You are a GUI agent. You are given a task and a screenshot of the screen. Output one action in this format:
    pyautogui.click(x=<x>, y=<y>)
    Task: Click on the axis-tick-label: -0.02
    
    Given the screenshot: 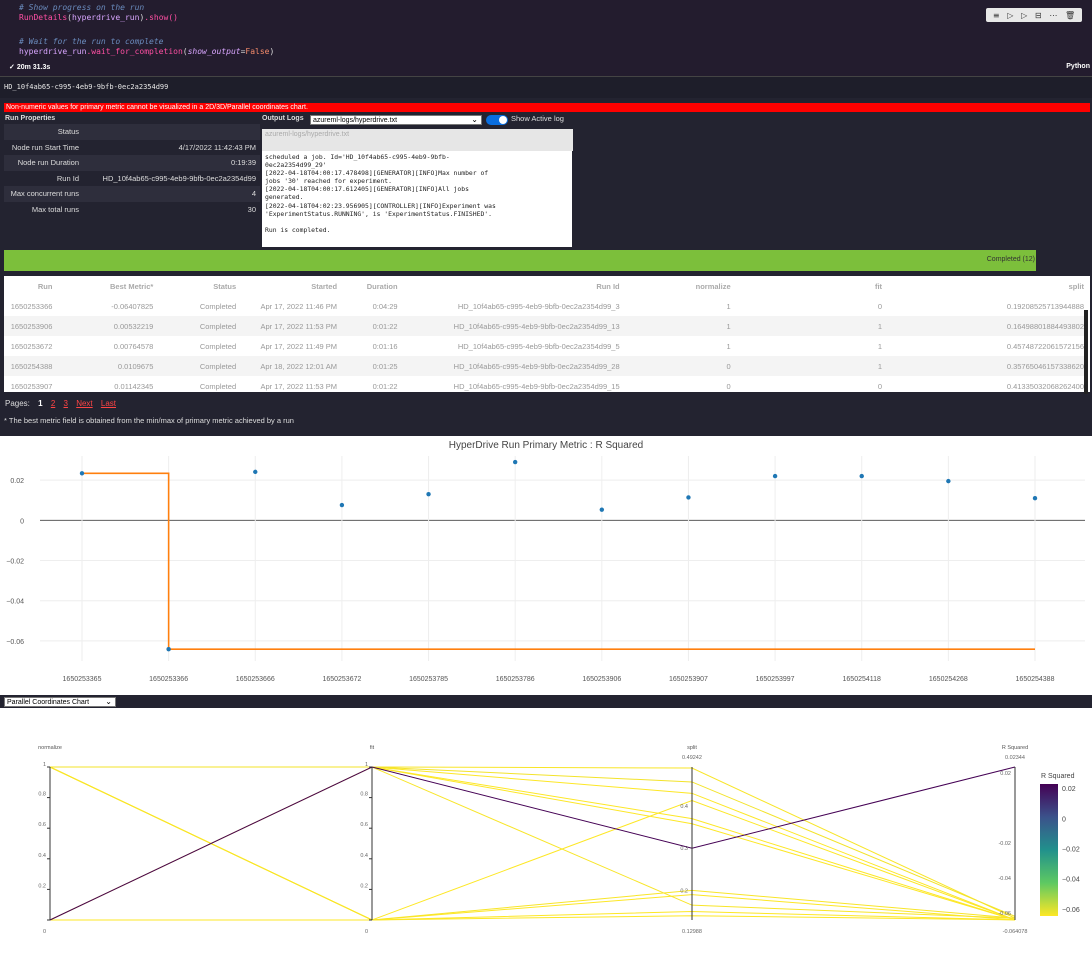 What is the action you would take?
    pyautogui.click(x=1004, y=844)
    